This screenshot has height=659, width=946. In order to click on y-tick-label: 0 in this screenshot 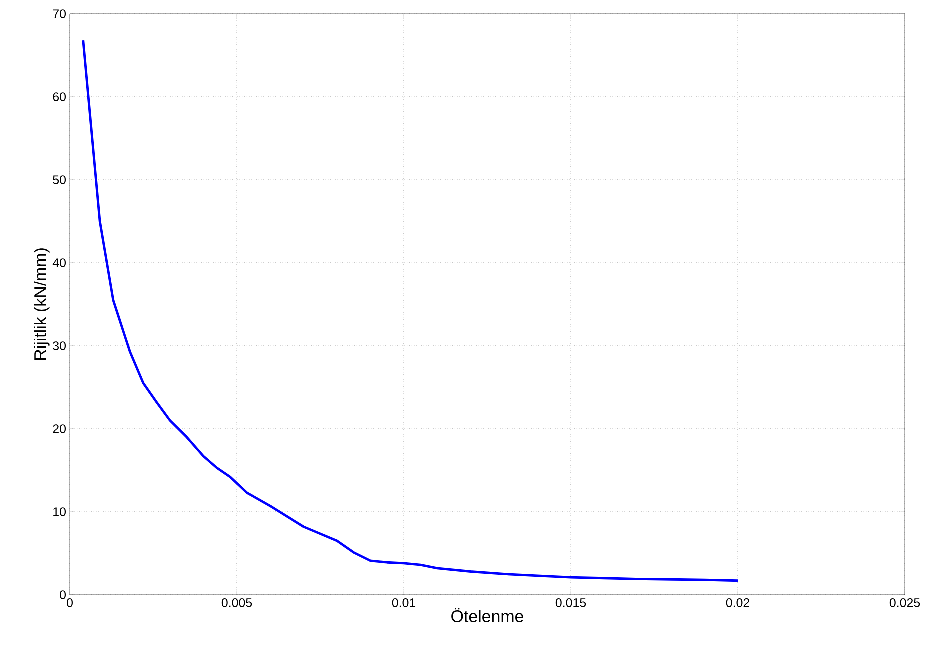, I will do `click(63, 595)`.